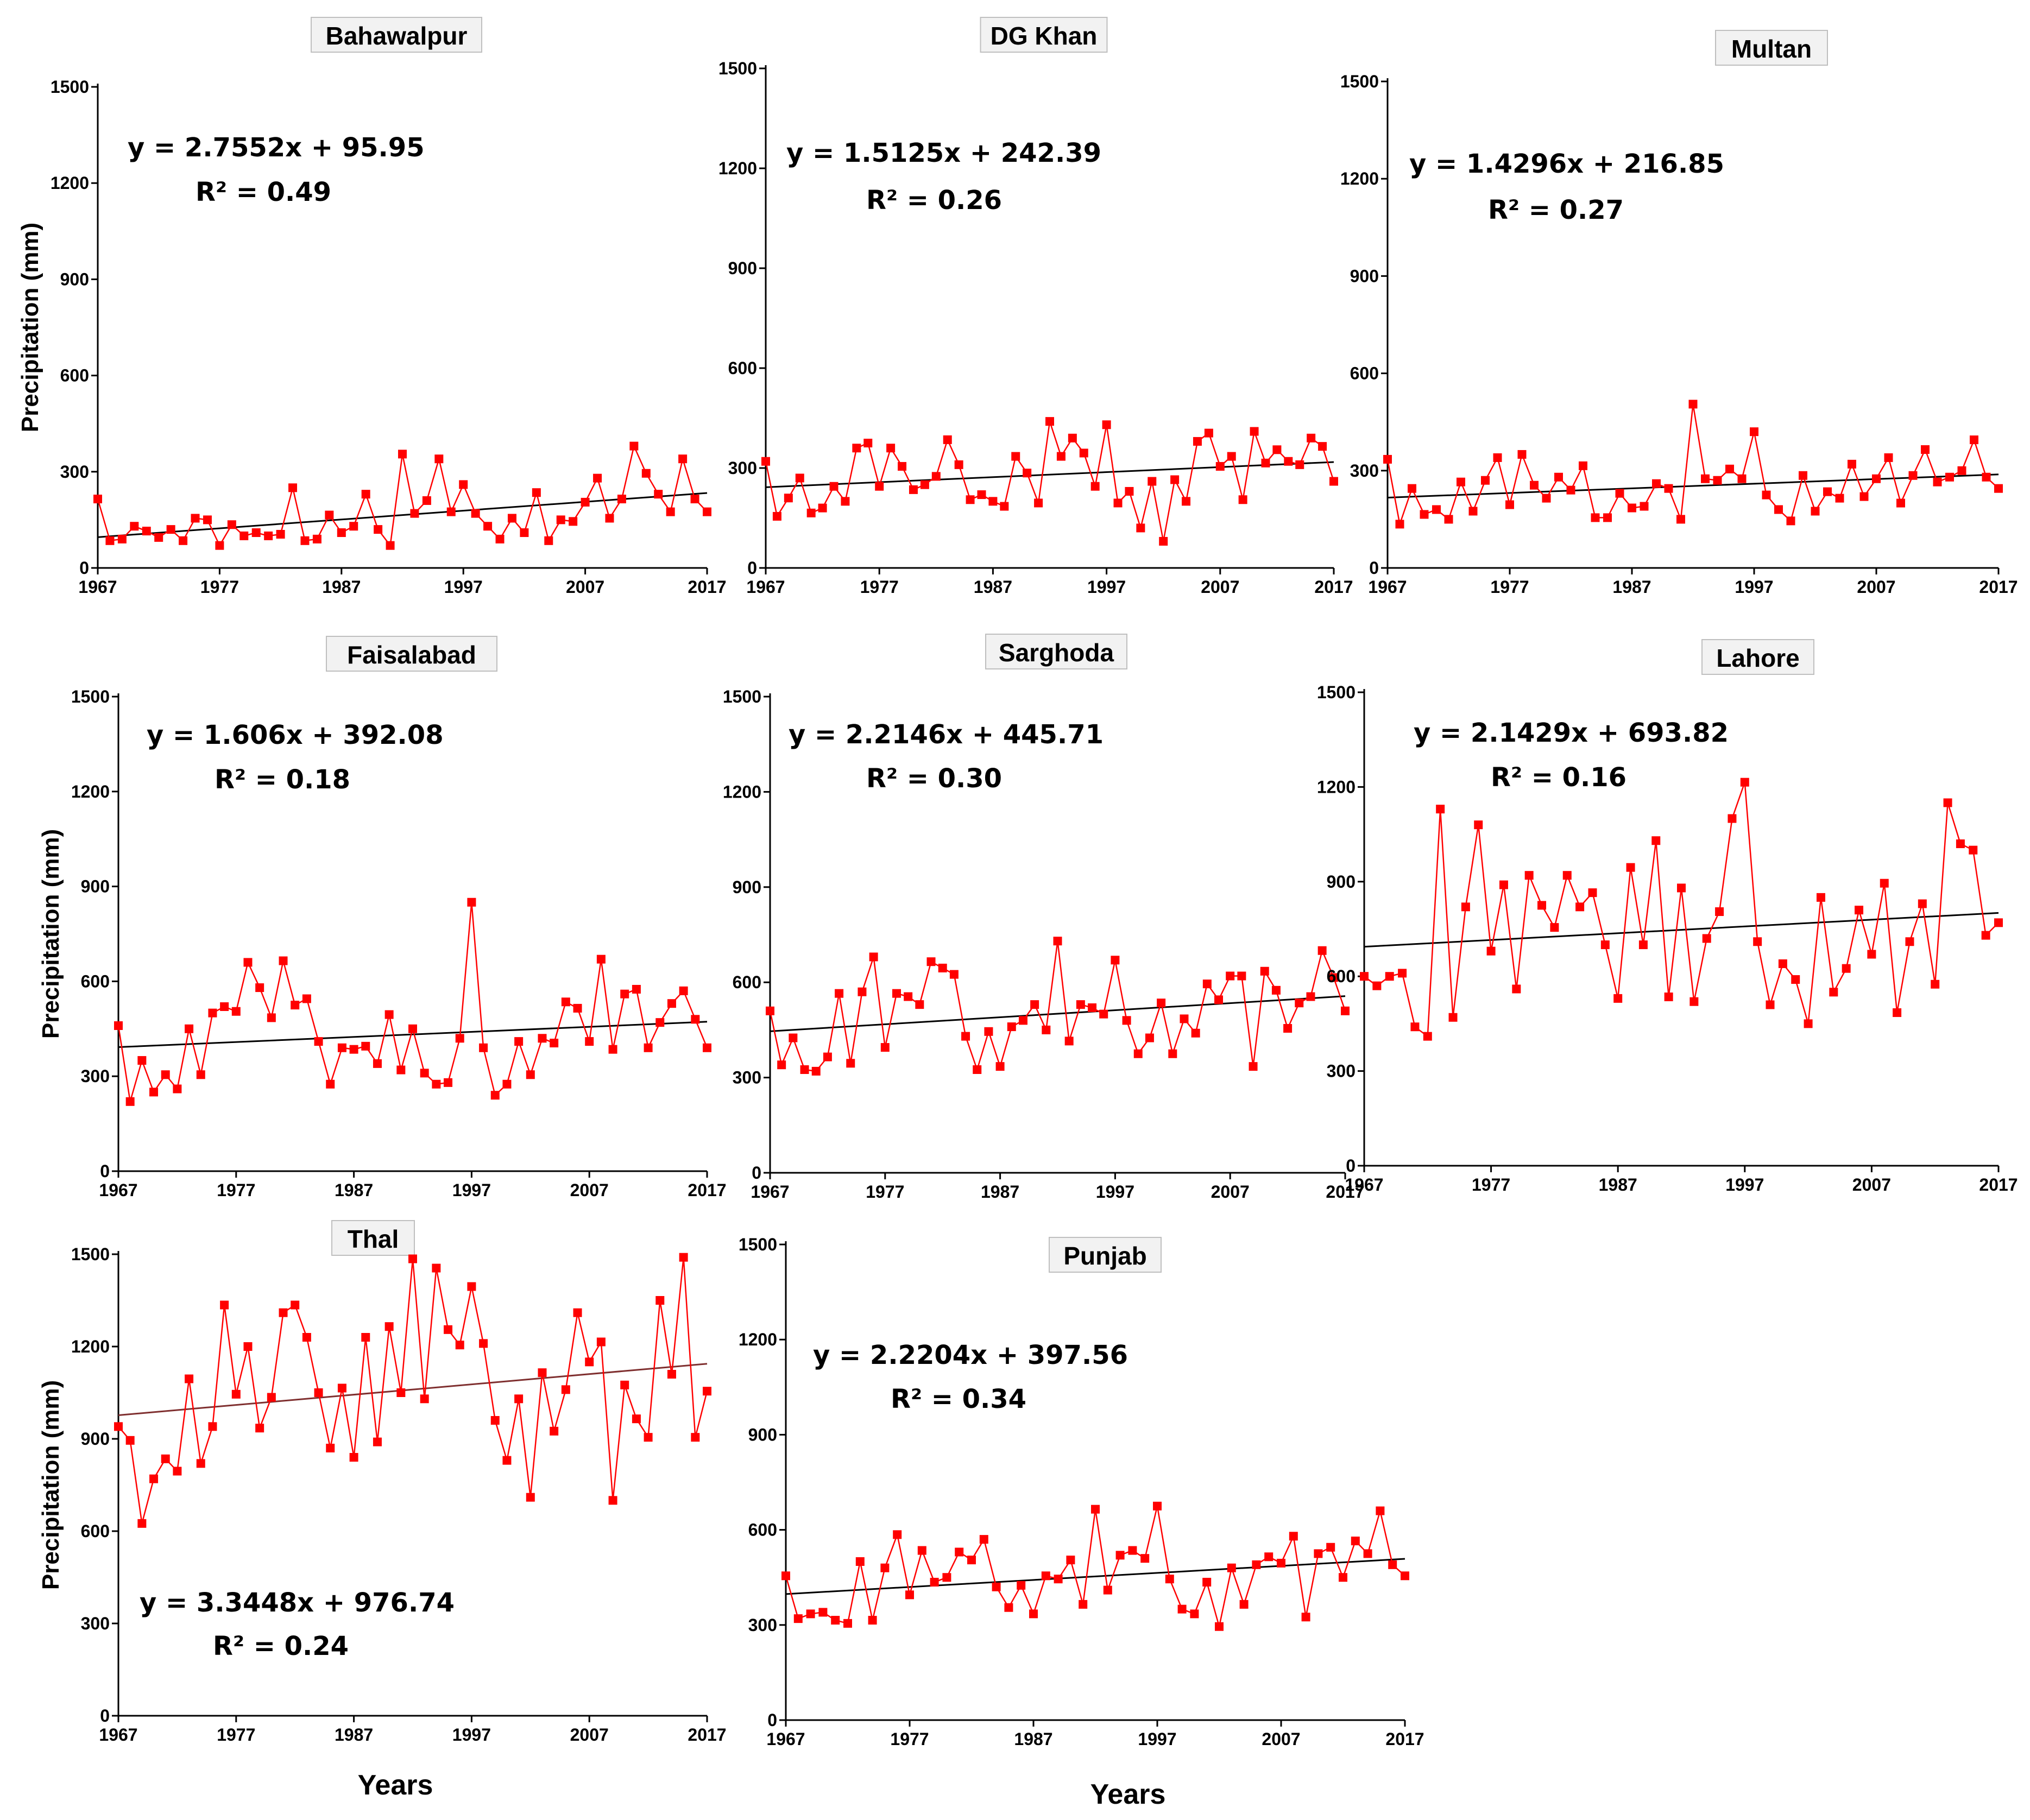  I want to click on x-axis-label-left: Years, so click(395, 1785).